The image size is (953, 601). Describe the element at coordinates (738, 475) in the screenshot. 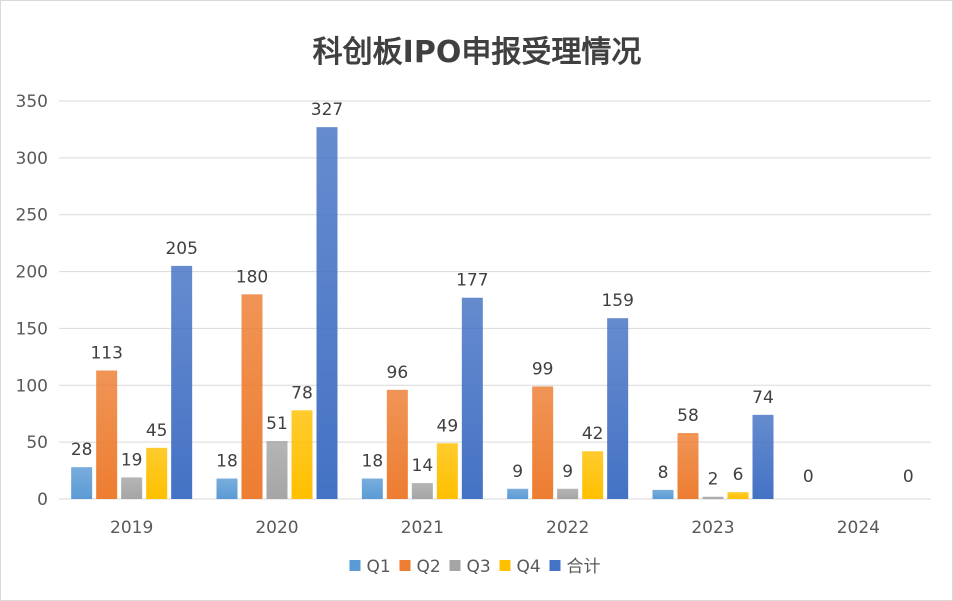

I see `data-label-2023-q4: 6` at that location.